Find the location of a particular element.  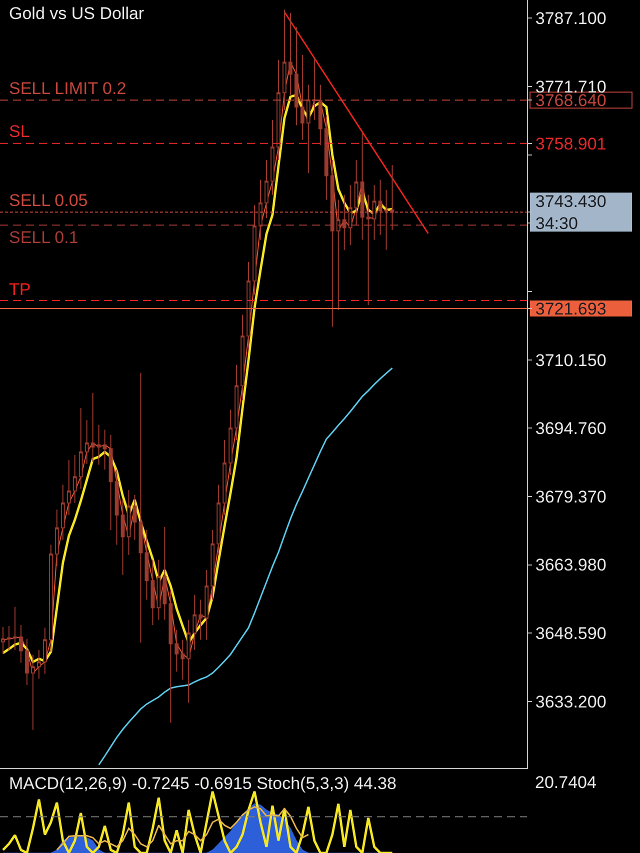

y-tick-label: 3758.901 is located at coordinates (570, 144).